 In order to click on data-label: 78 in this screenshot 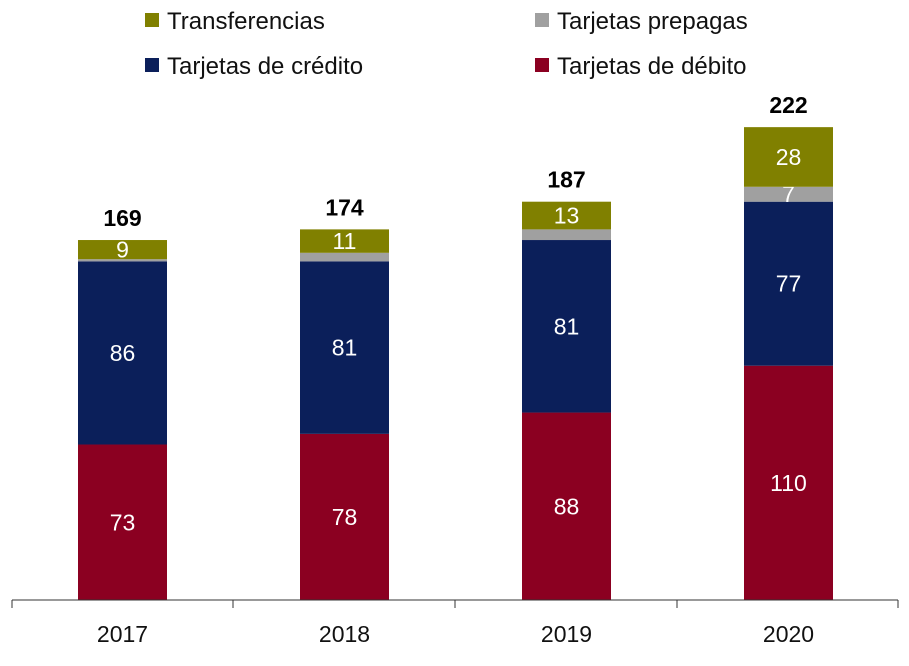, I will do `click(345, 517)`.